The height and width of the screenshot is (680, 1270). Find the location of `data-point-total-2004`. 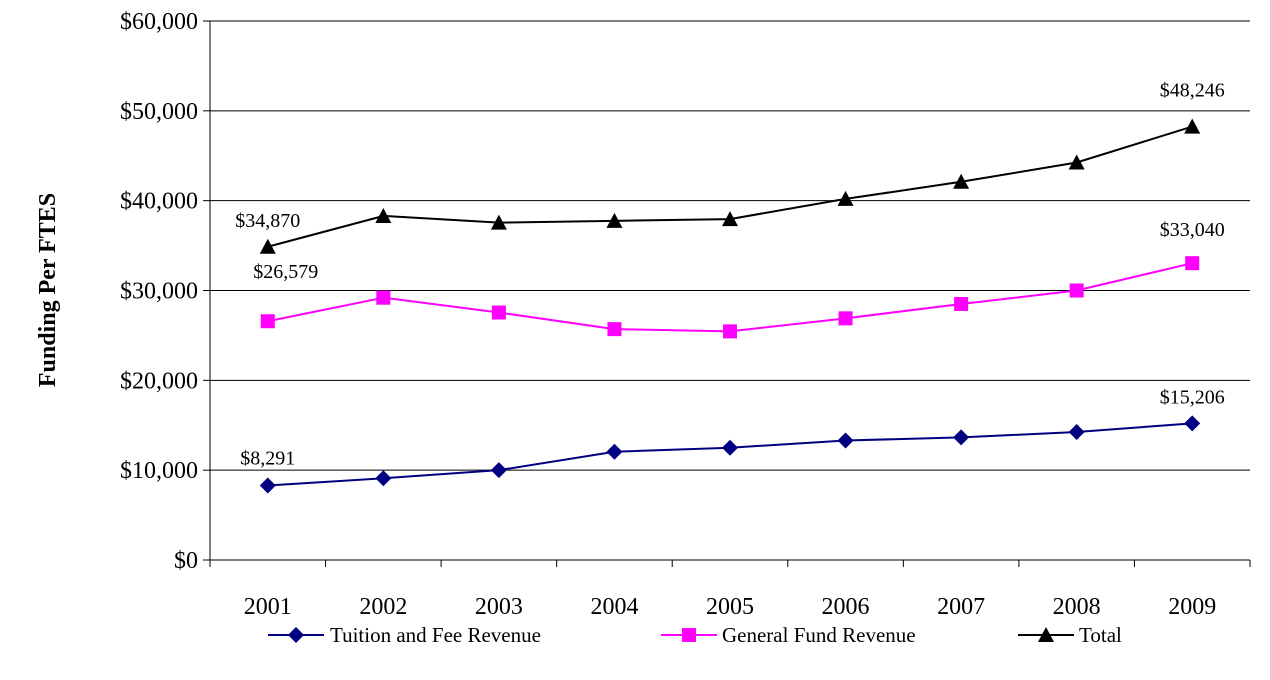

data-point-total-2004 is located at coordinates (614, 220).